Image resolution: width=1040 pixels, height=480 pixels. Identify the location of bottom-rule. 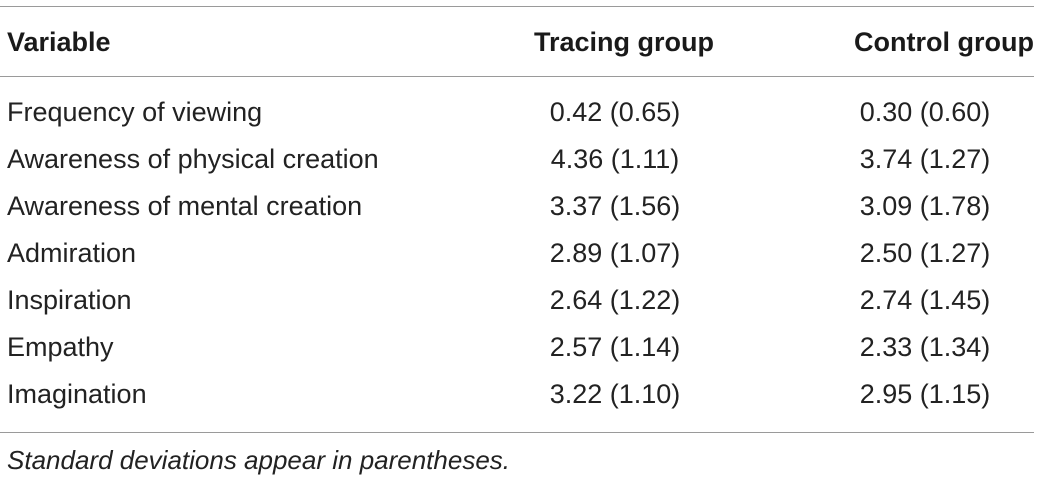
(517, 432).